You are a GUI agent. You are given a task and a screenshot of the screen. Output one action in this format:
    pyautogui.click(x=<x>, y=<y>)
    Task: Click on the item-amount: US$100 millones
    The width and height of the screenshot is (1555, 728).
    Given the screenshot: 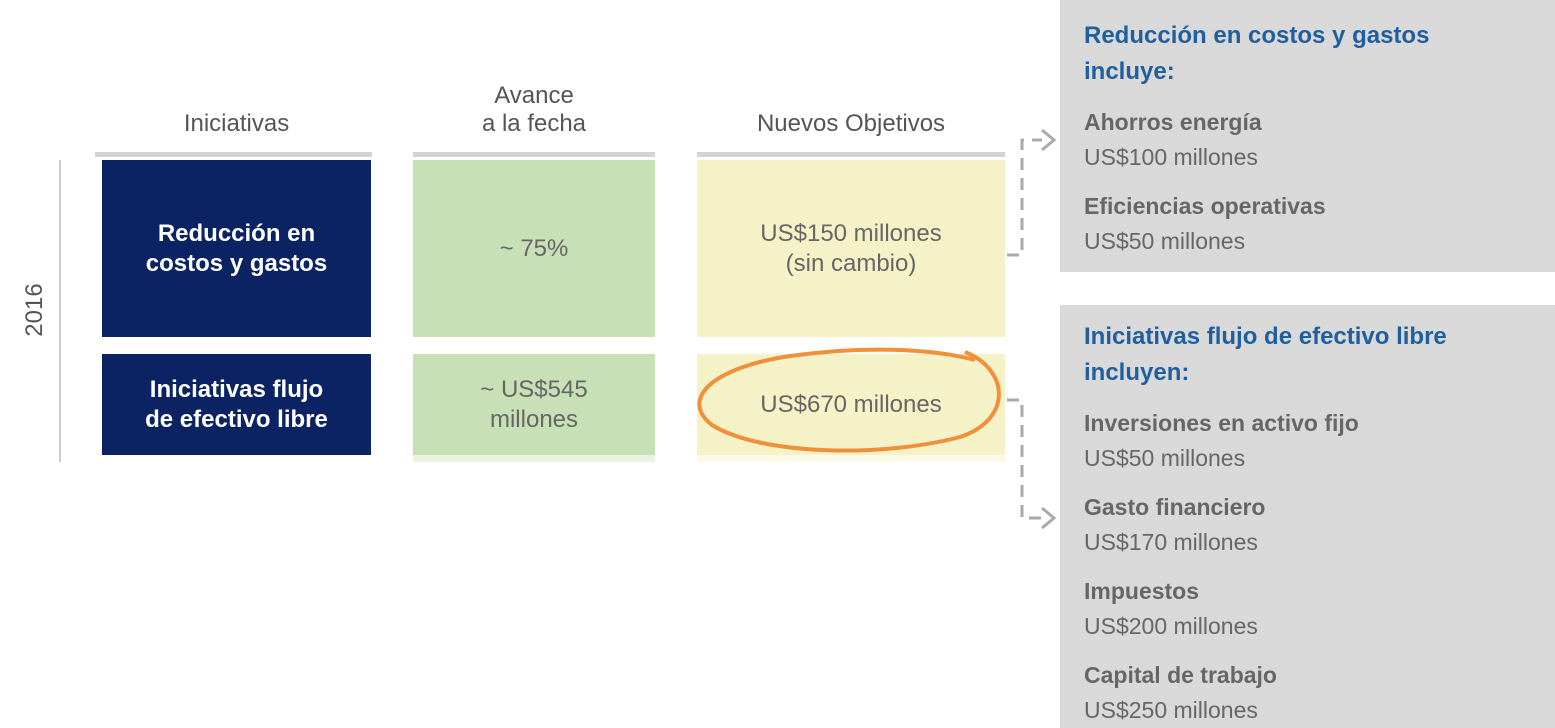 What is the action you would take?
    pyautogui.click(x=1171, y=157)
    